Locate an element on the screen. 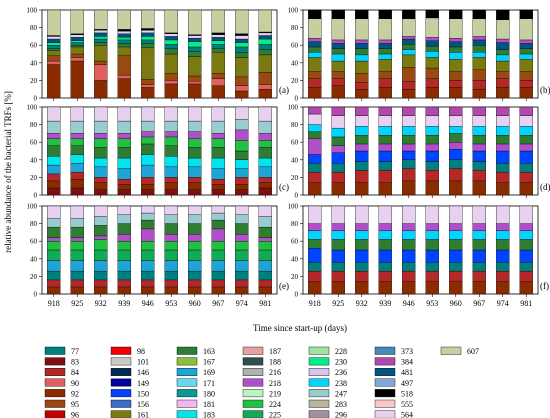  legend-label: 83 is located at coordinates (75, 362).